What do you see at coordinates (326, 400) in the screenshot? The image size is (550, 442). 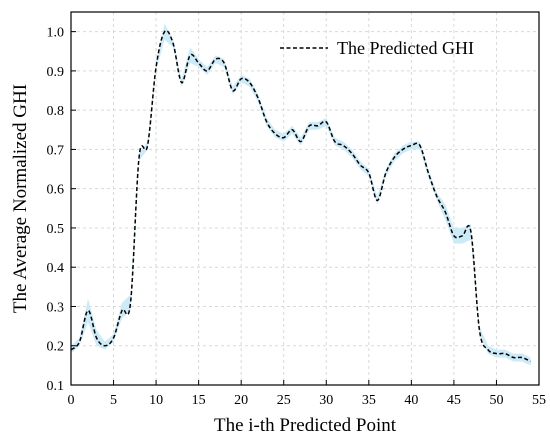 I see `x-tick-label: 30` at bounding box center [326, 400].